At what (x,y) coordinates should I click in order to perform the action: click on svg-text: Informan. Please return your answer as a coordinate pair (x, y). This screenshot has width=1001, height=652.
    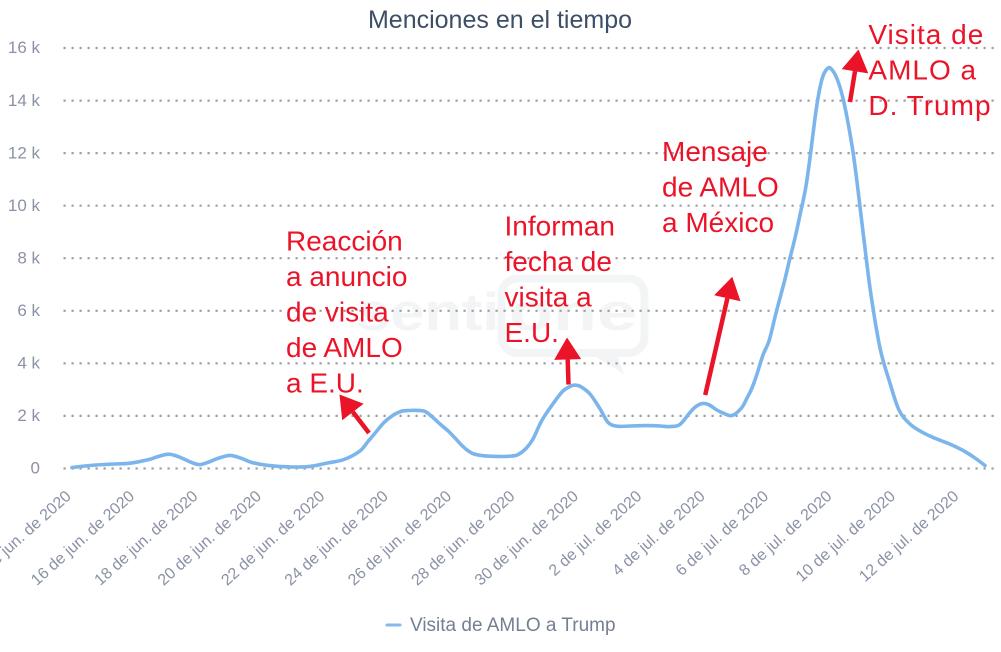
    Looking at the image, I should click on (560, 225).